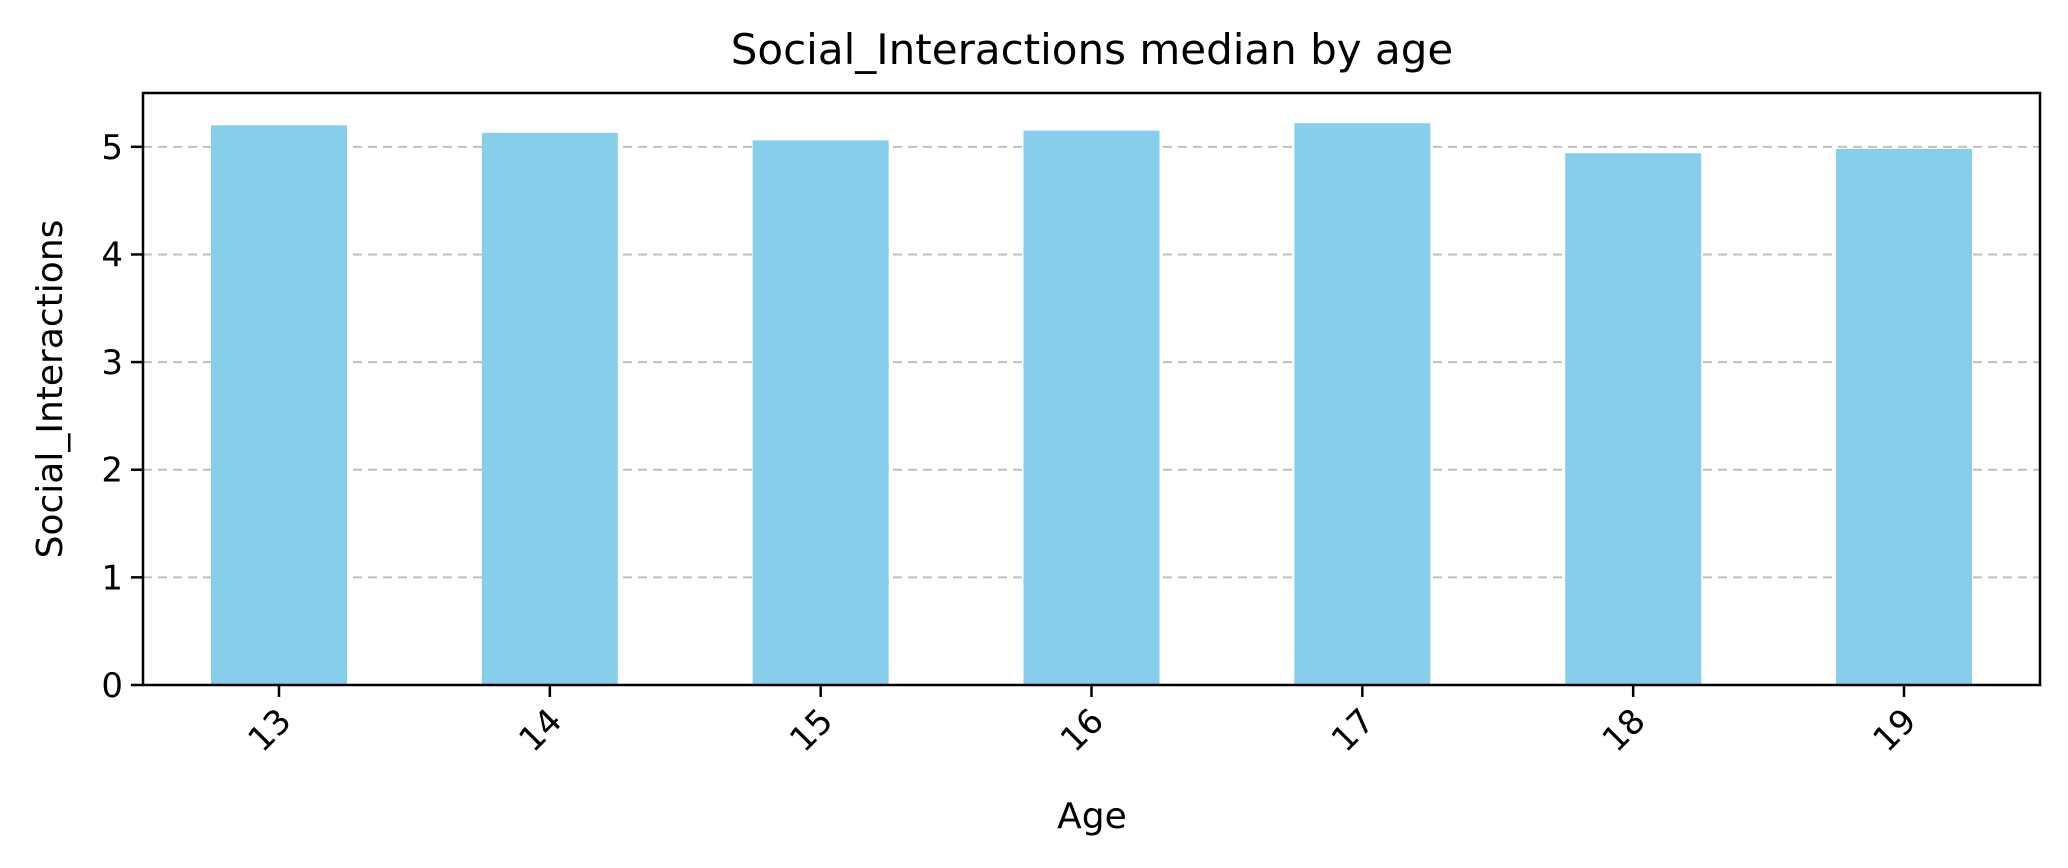  Describe the element at coordinates (1092, 49) in the screenshot. I see `chart-title: Social_Interactions median by age` at that location.